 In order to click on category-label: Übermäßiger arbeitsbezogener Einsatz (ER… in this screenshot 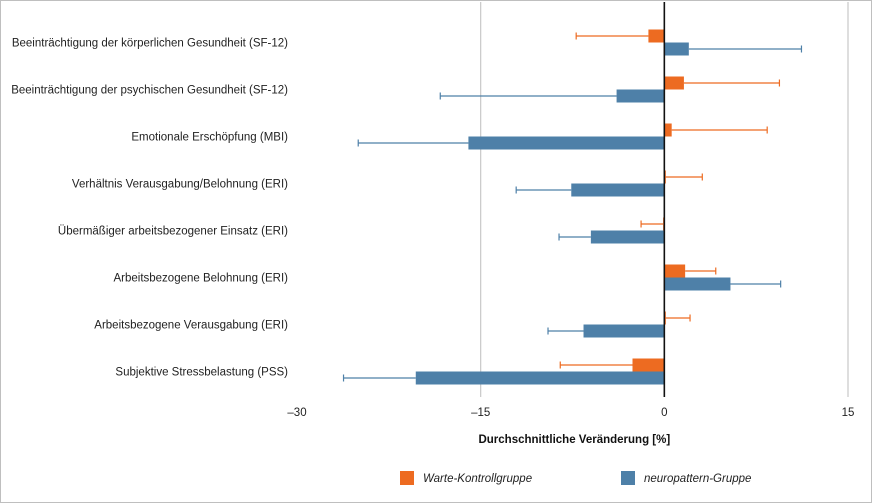, I will do `click(173, 232)`.